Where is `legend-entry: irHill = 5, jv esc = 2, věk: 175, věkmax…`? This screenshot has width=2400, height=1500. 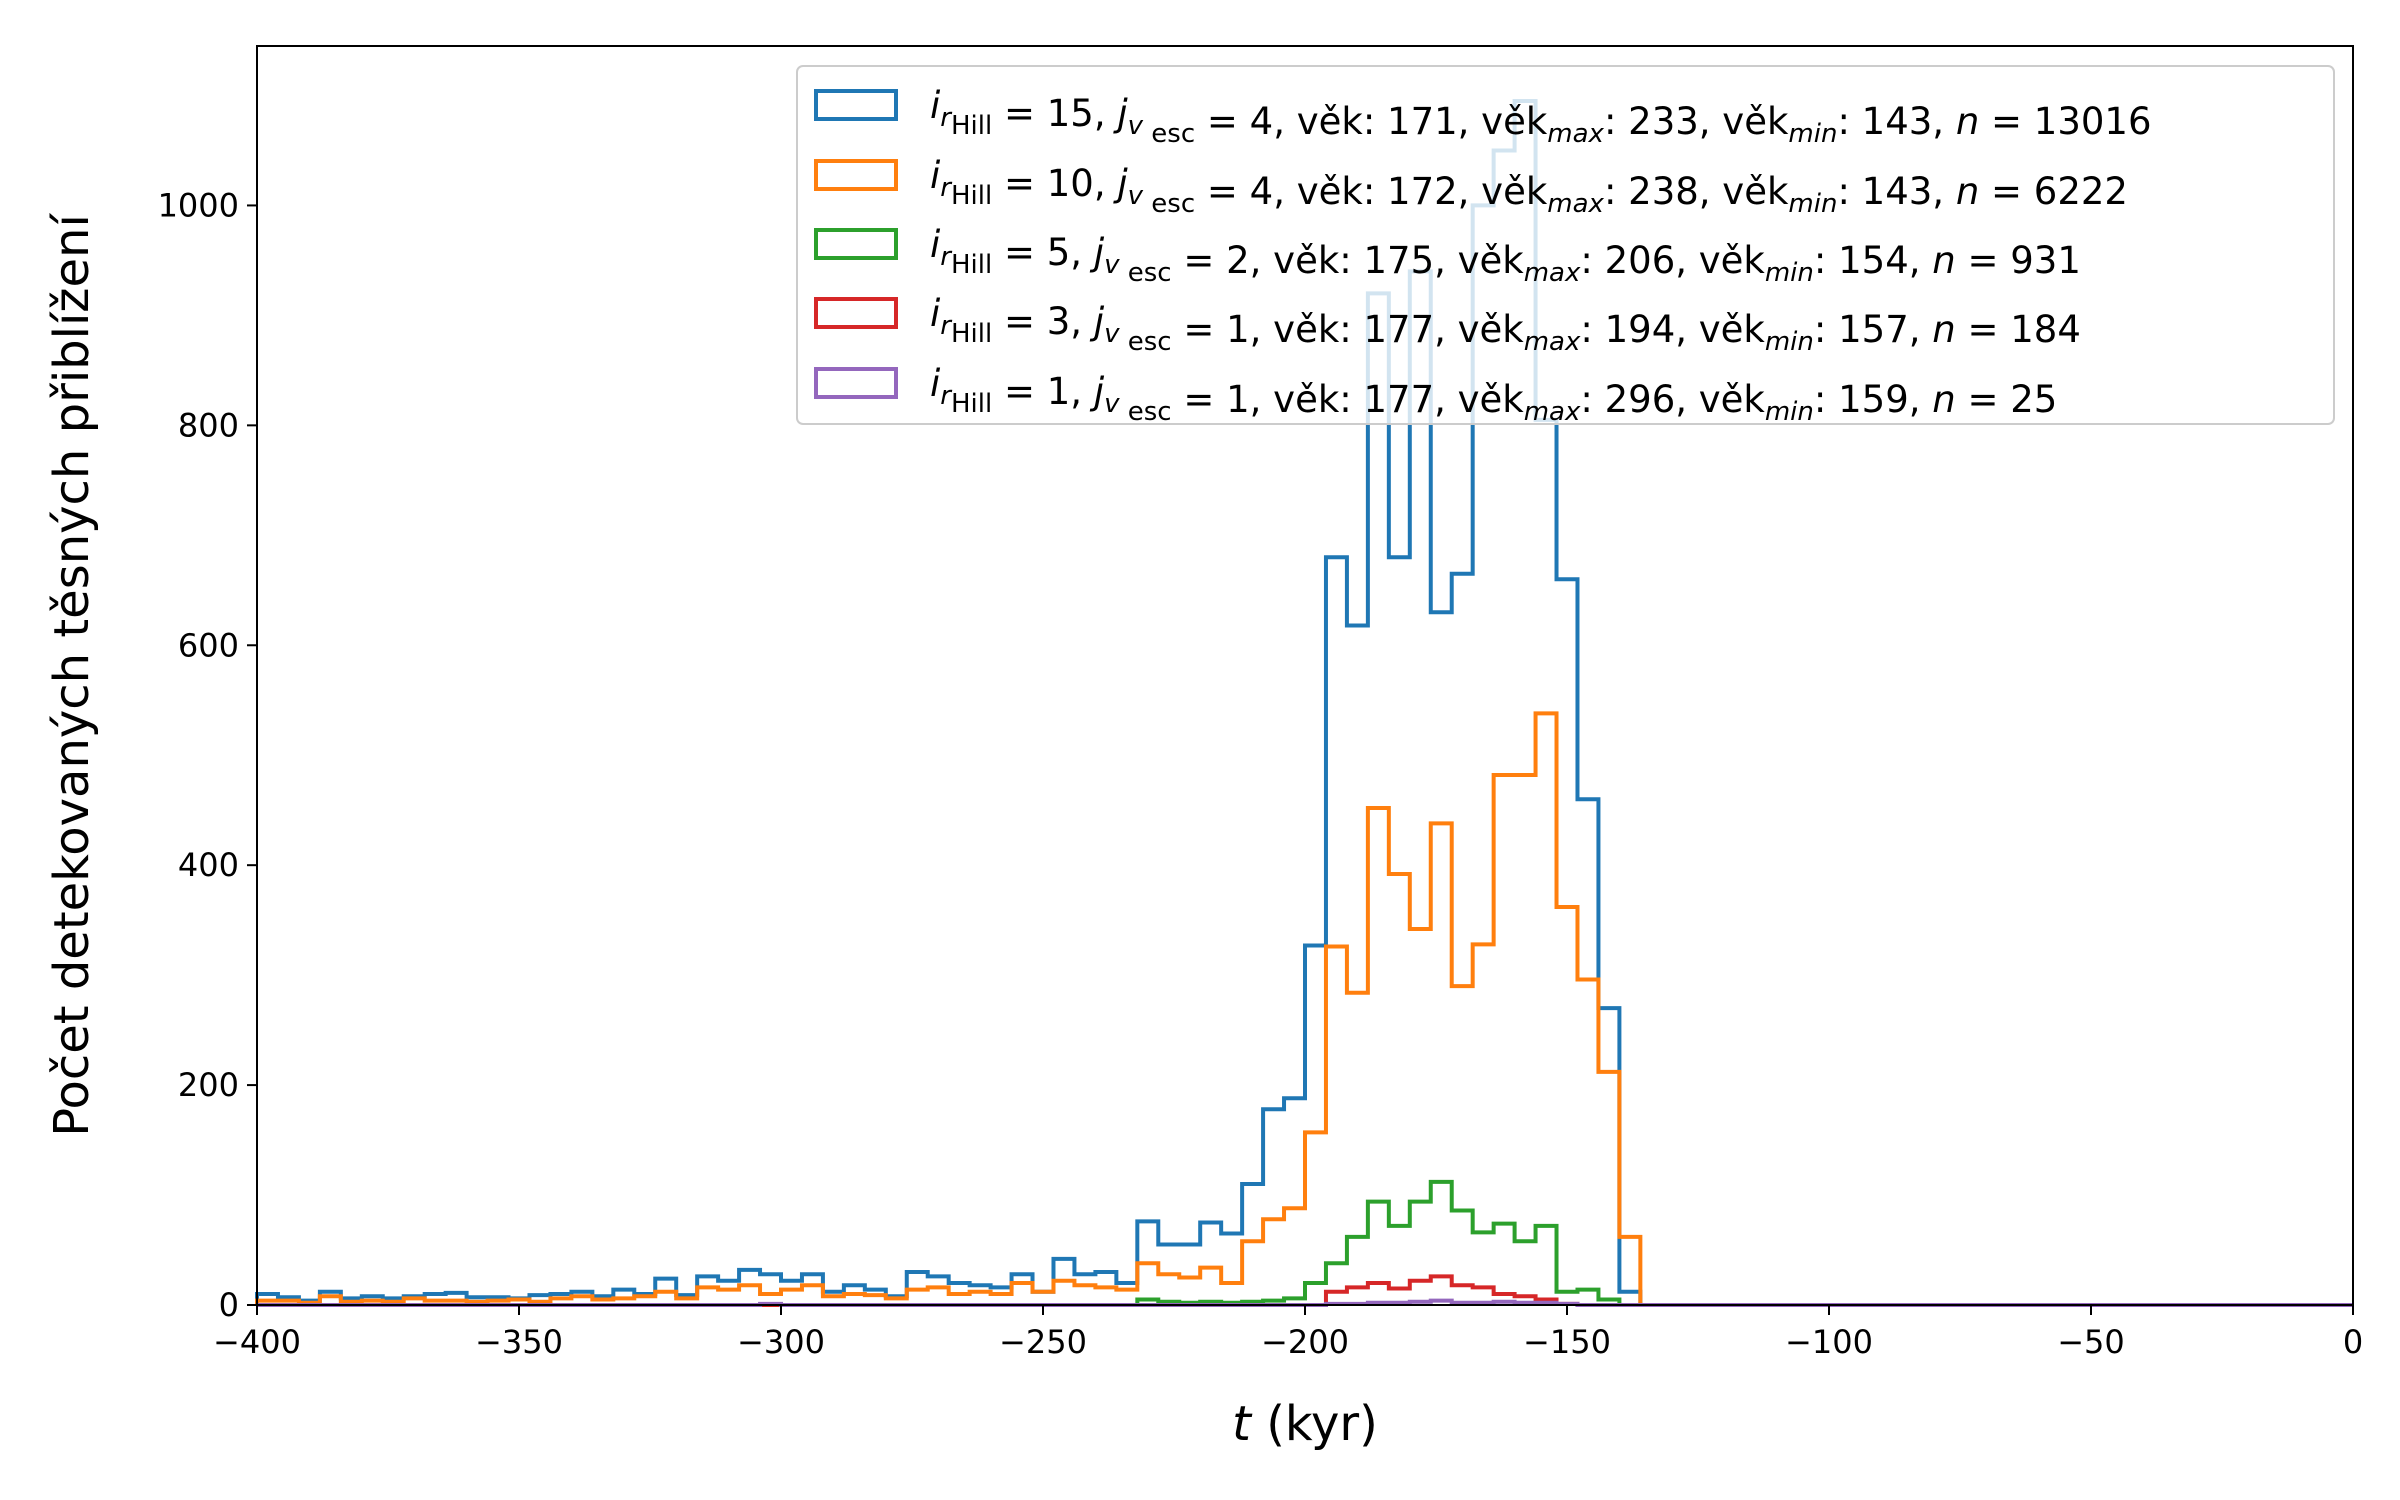 legend-entry: irHill = 5, jv esc = 2, věk: 175, věkmax… is located at coordinates (1505, 255).